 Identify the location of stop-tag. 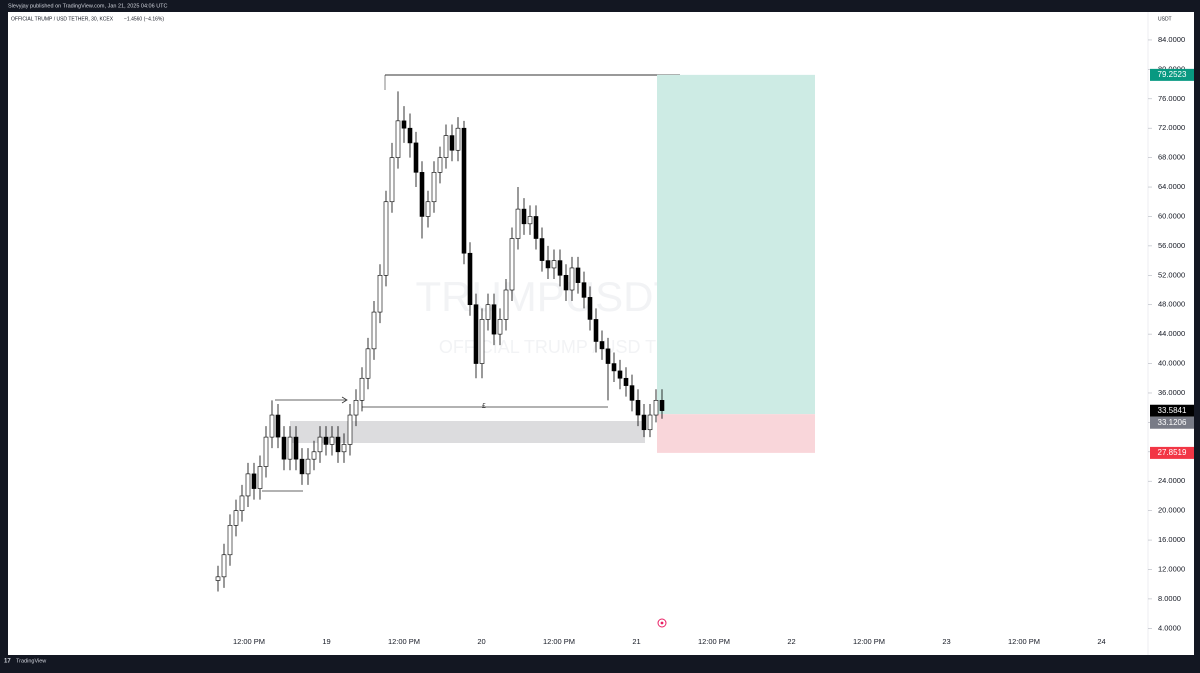
(1172, 452).